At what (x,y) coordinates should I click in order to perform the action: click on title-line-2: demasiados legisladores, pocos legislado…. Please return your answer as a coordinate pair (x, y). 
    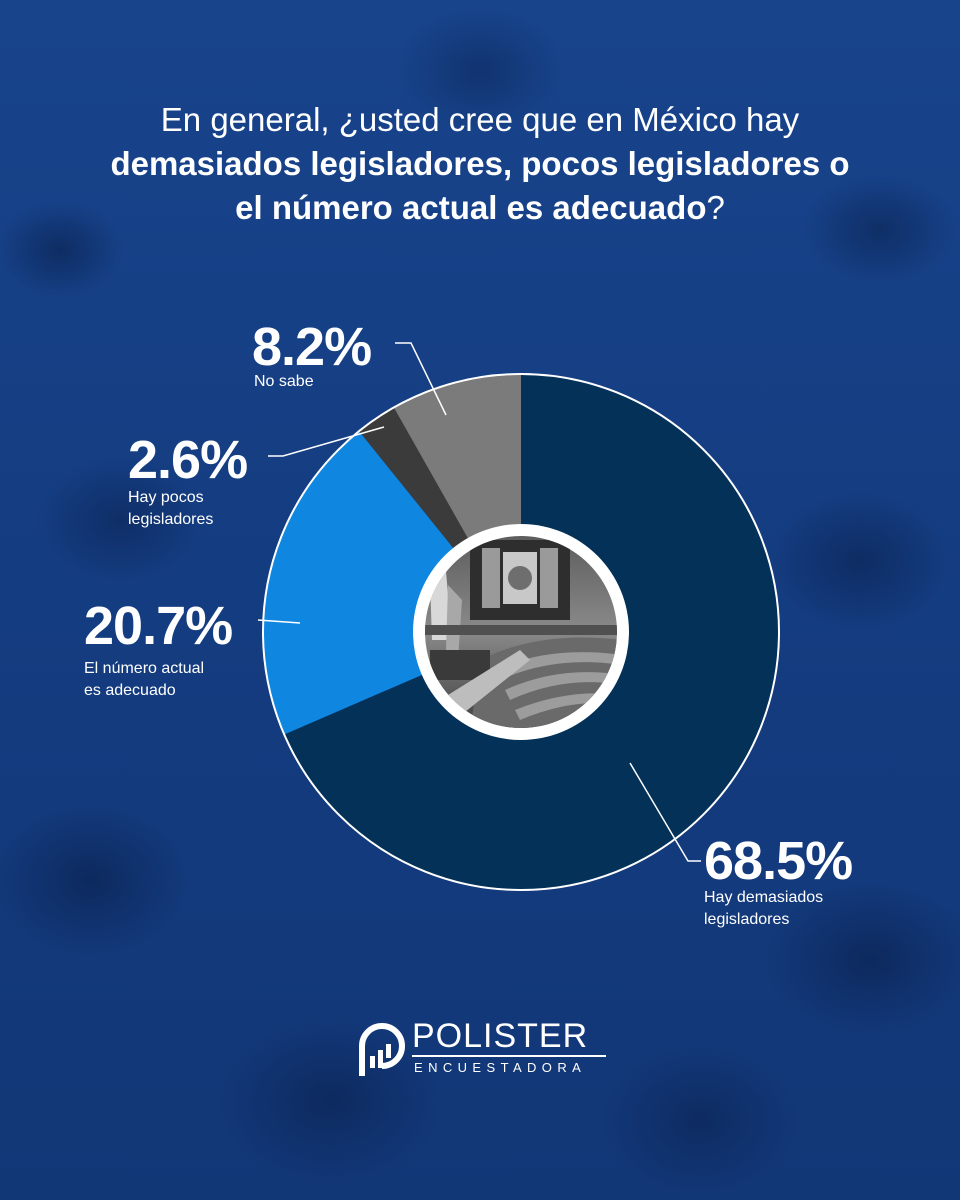
    Looking at the image, I should click on (480, 163).